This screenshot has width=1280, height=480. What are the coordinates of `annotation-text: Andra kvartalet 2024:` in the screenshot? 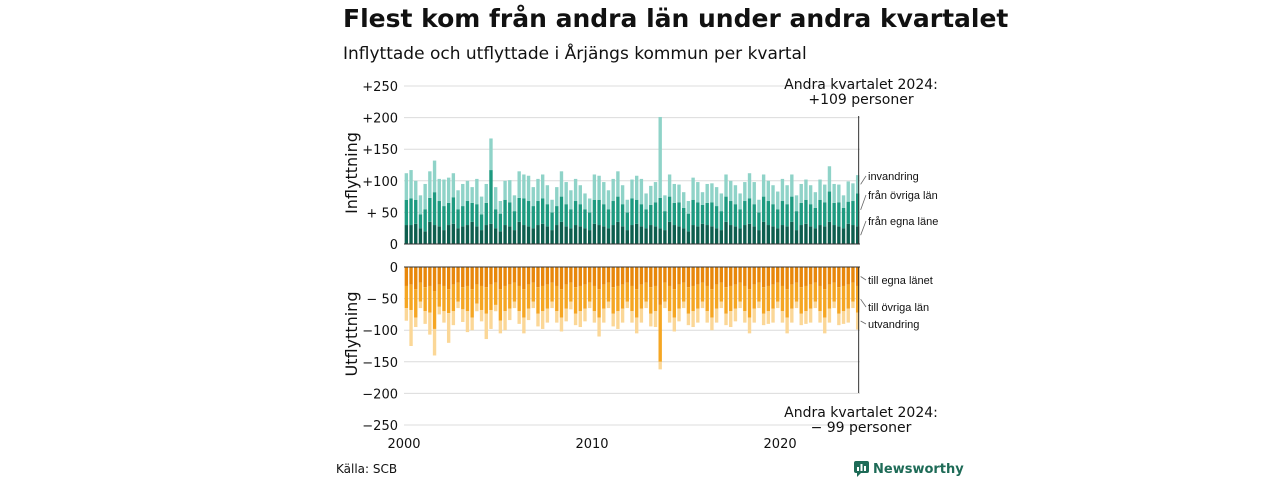 It's located at (861, 413).